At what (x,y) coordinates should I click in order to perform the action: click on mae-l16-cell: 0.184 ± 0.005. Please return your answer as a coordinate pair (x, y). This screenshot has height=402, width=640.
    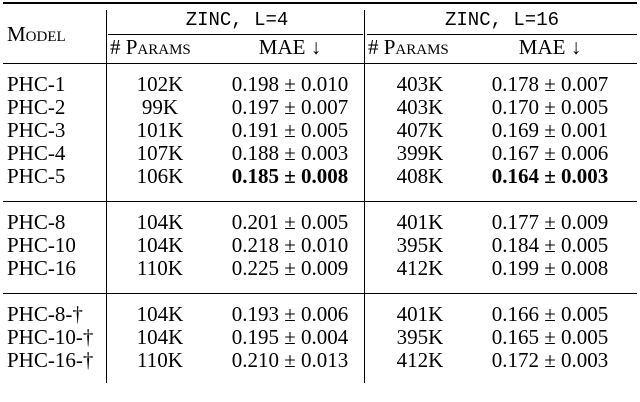
    Looking at the image, I should click on (550, 245).